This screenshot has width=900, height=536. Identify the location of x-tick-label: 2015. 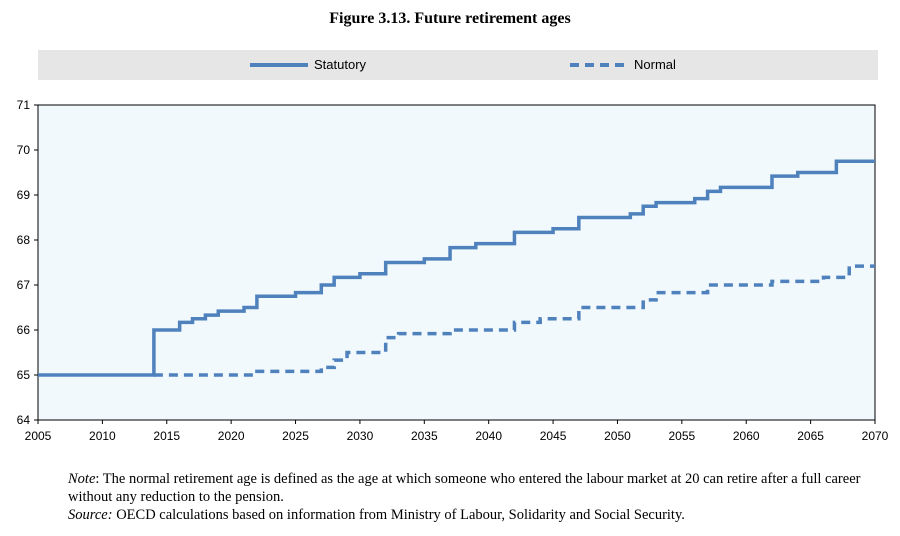
(166, 436).